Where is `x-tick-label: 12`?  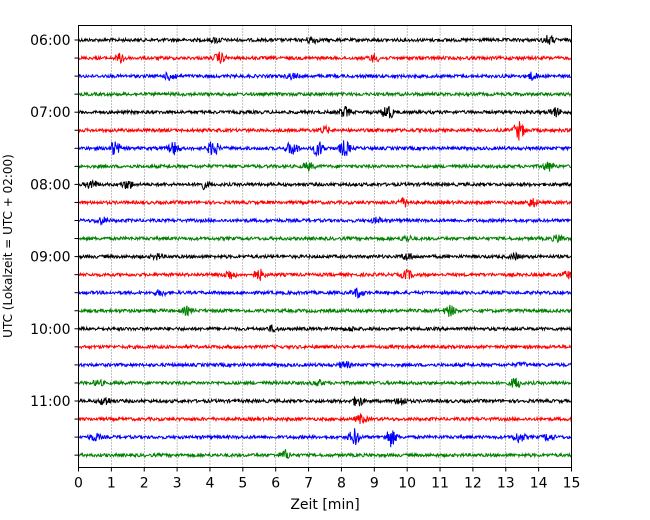
x-tick-label: 12 is located at coordinates (473, 484).